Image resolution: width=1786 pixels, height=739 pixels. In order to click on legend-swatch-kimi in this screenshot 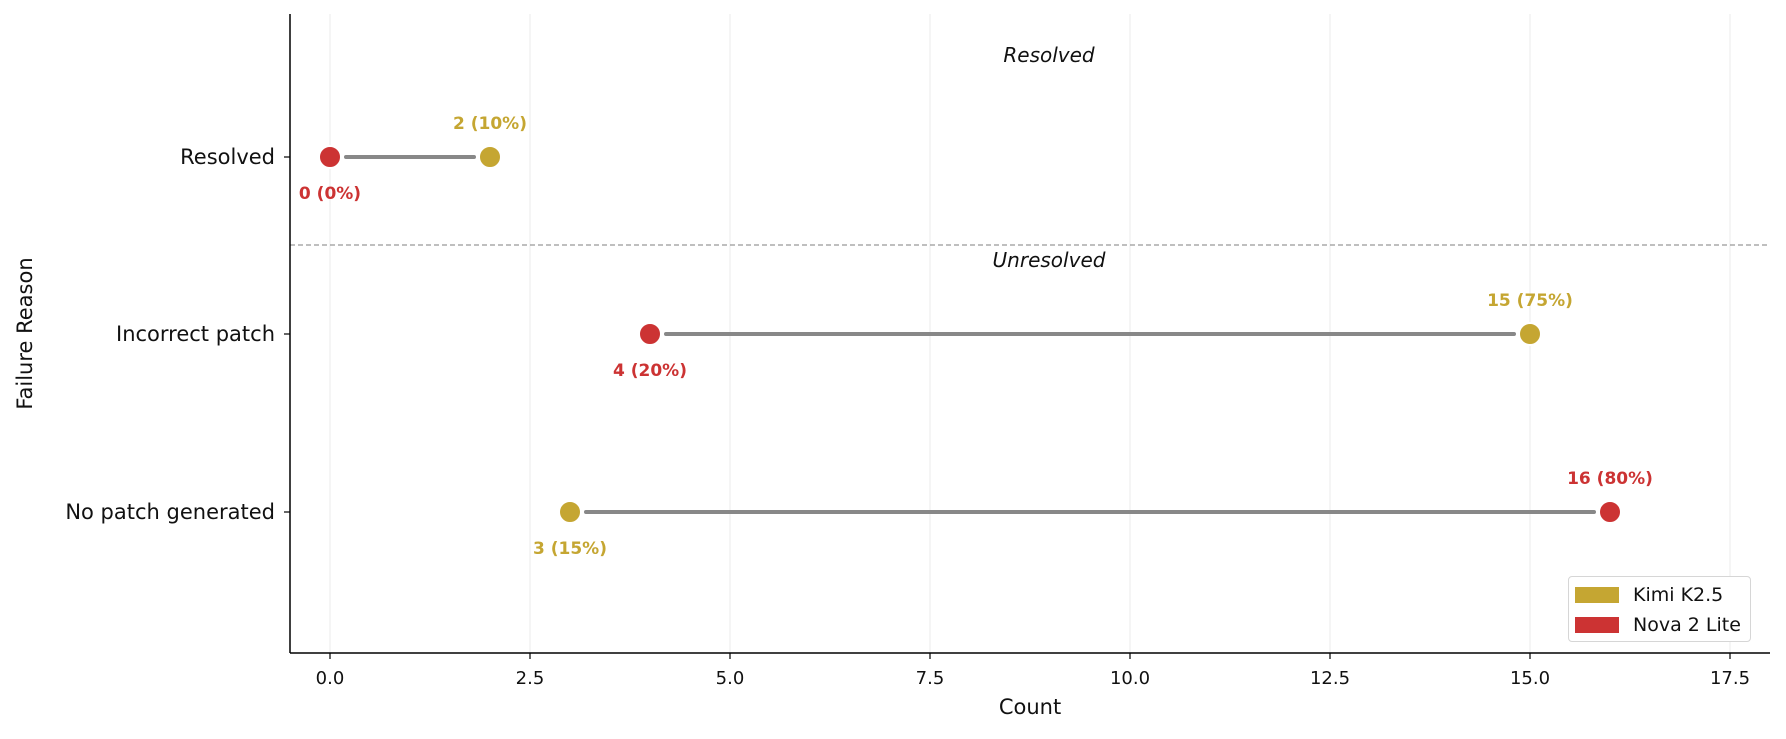, I will do `click(1597, 595)`.